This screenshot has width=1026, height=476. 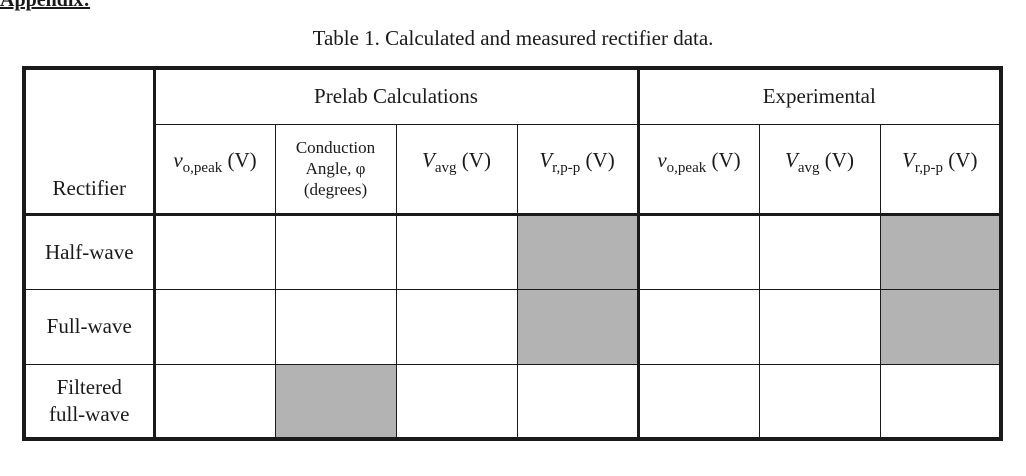 What do you see at coordinates (214, 401) in the screenshot?
I see `cell-filtered-vopeak-prelab` at bounding box center [214, 401].